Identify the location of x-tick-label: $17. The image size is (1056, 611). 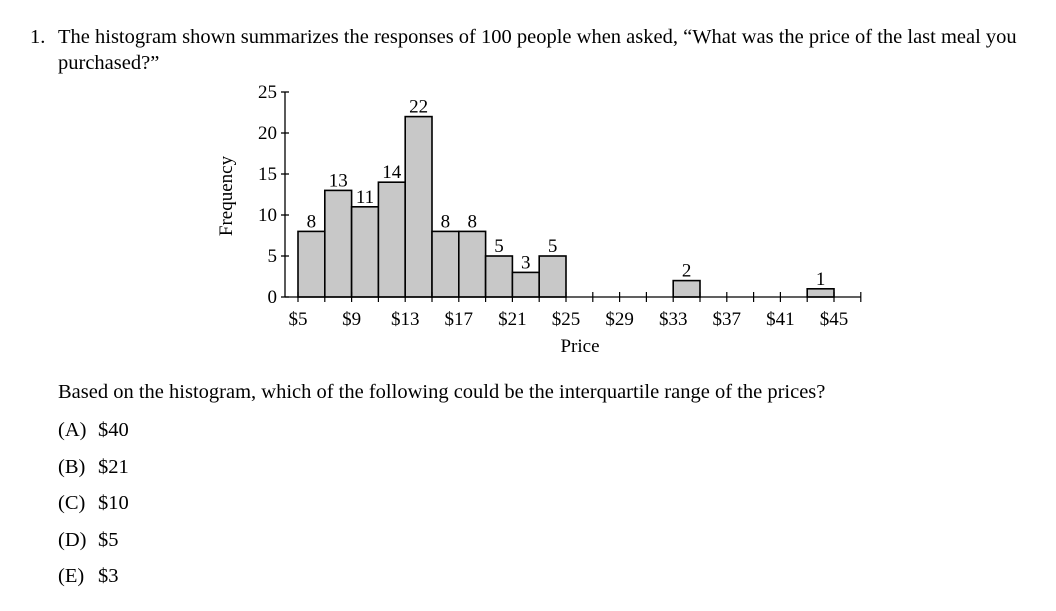
(459, 319).